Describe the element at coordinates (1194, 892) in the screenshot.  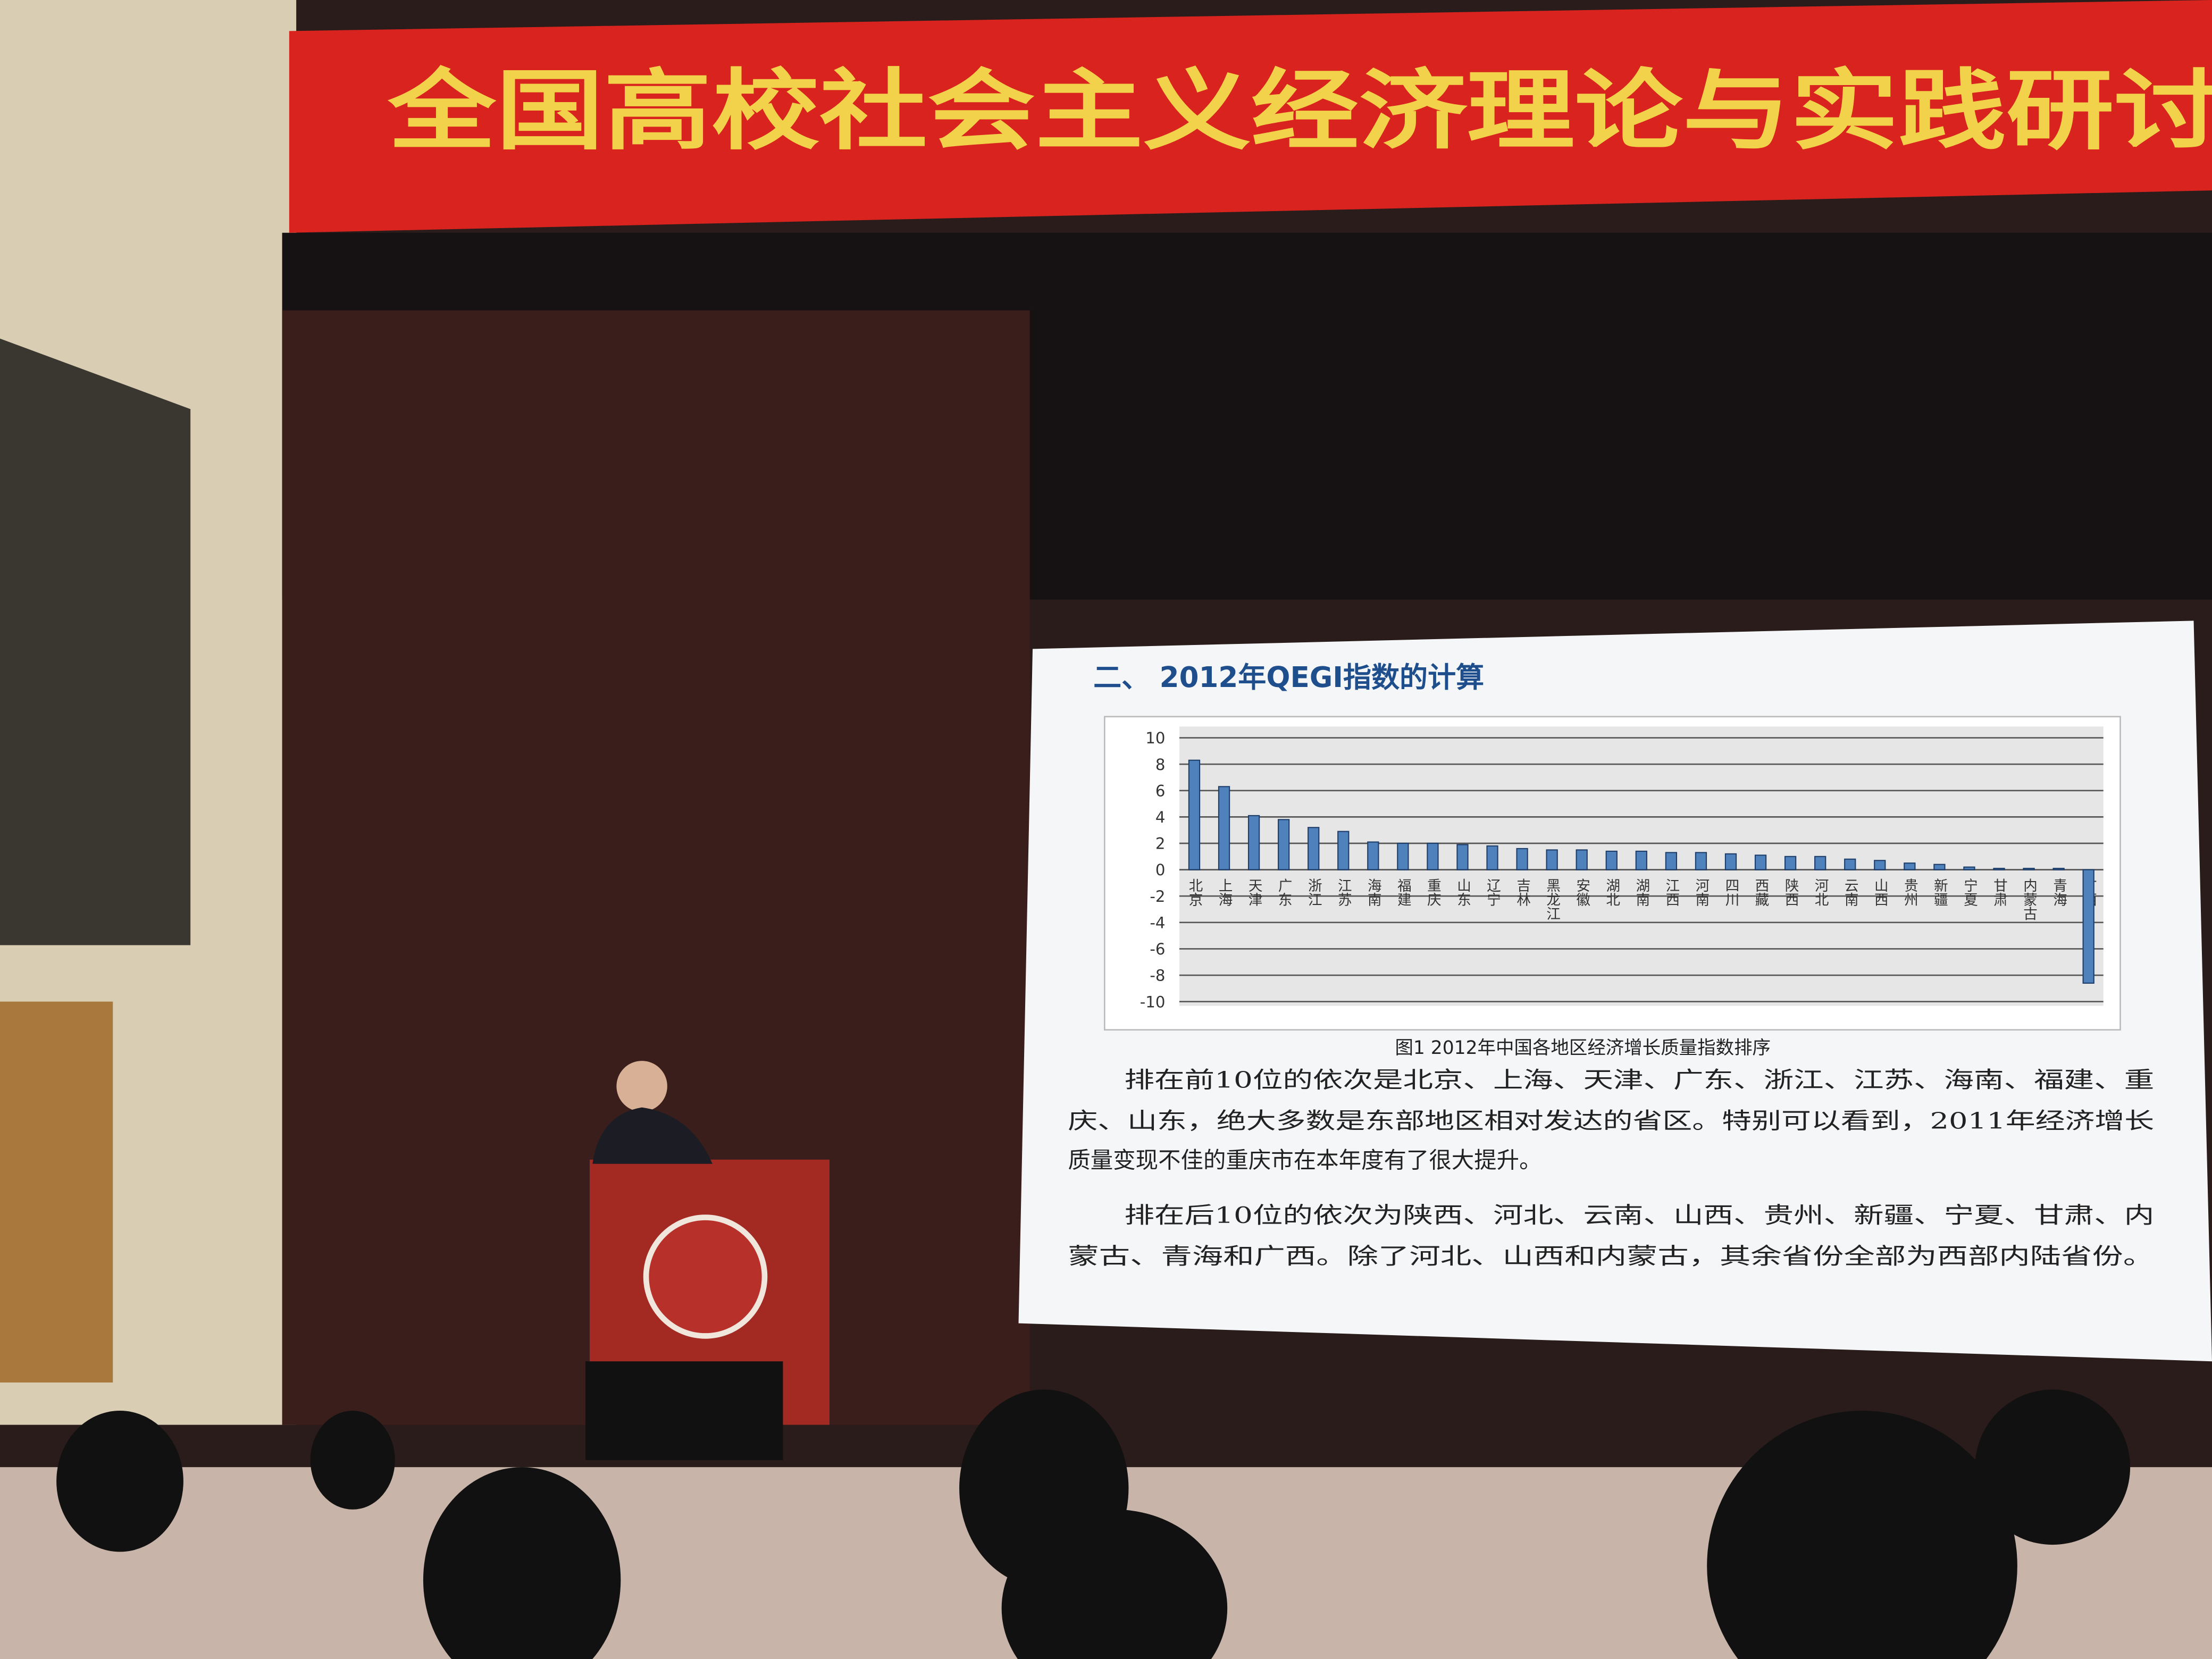
I see `x-tick-label: 北京` at that location.